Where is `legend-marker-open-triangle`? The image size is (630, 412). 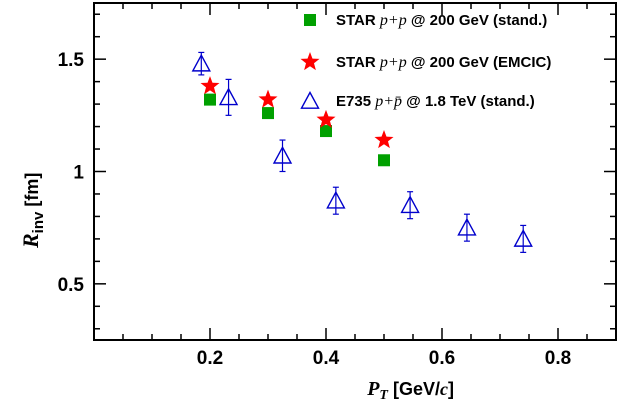 legend-marker-open-triangle is located at coordinates (310, 100).